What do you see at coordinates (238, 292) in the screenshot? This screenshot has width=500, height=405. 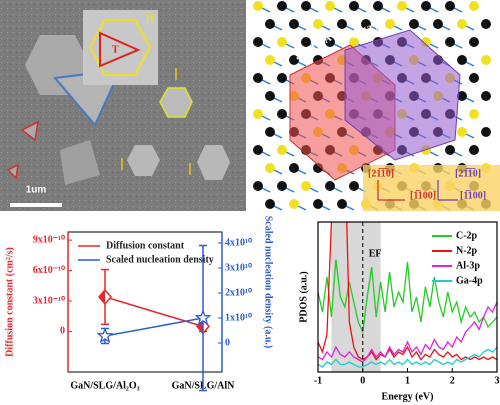 I see `y2-tick-label: 2x10¹⁰` at bounding box center [238, 292].